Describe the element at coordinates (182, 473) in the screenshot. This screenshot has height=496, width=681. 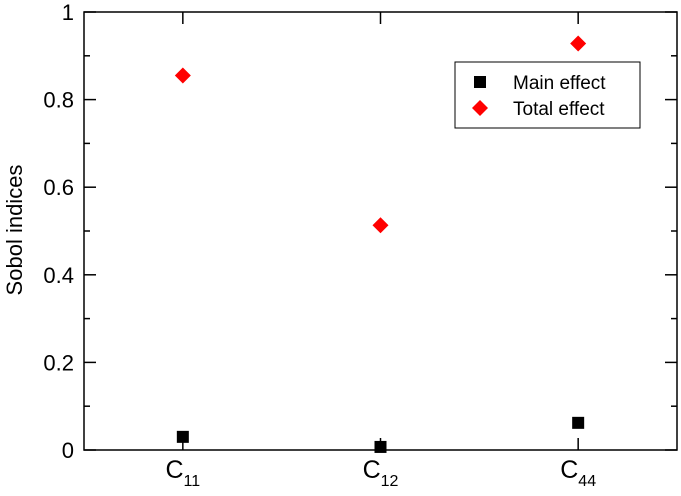
I see `x-tick-label: C11` at that location.